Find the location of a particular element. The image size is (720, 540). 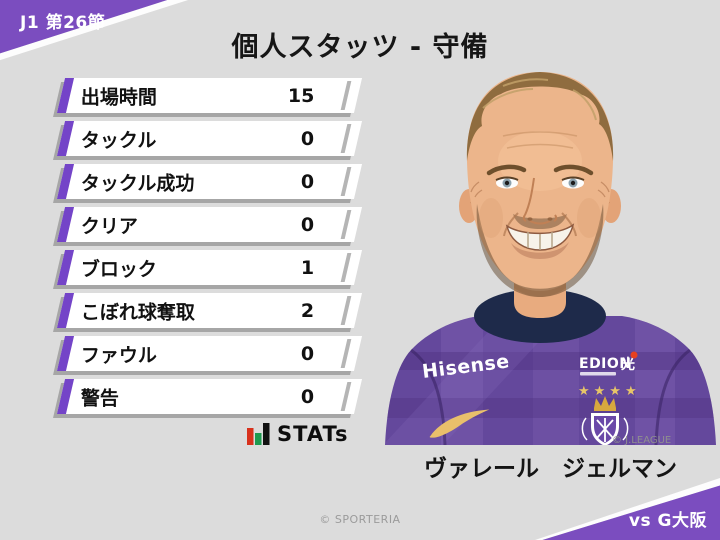

sponsor-edion-logo: EDION 光 is located at coordinates (608, 363).